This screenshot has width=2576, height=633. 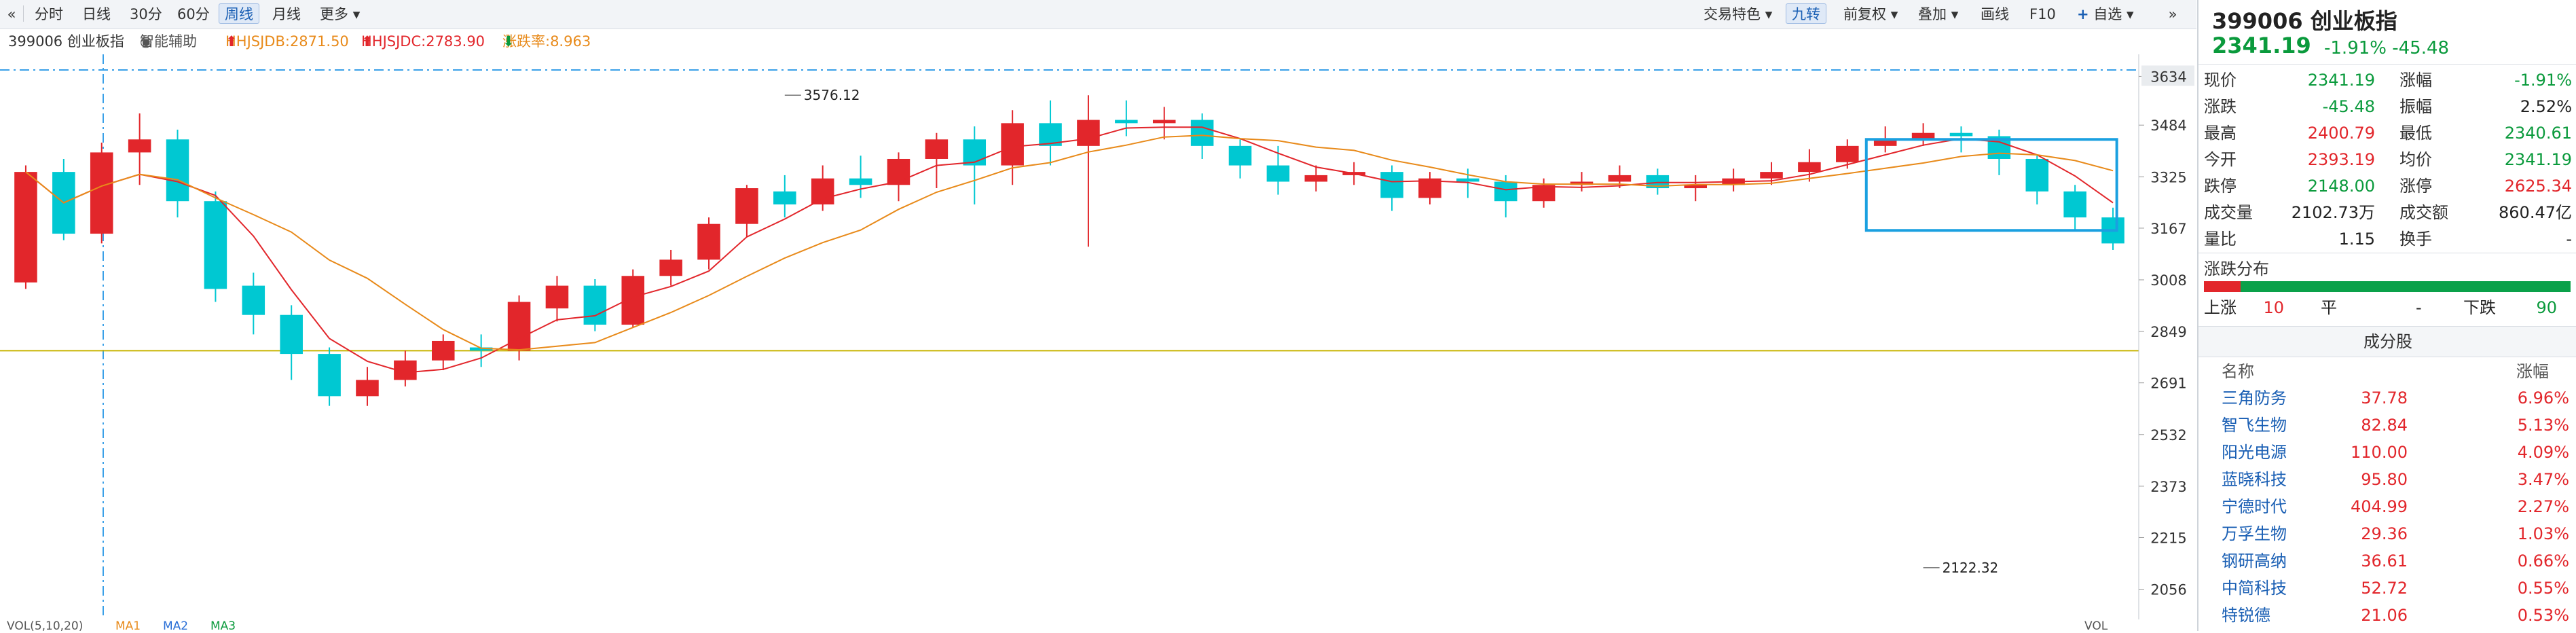 What do you see at coordinates (2387, 212) in the screenshot?
I see `quote-row: 成交量 2102.73万 成交额 860.47亿` at bounding box center [2387, 212].